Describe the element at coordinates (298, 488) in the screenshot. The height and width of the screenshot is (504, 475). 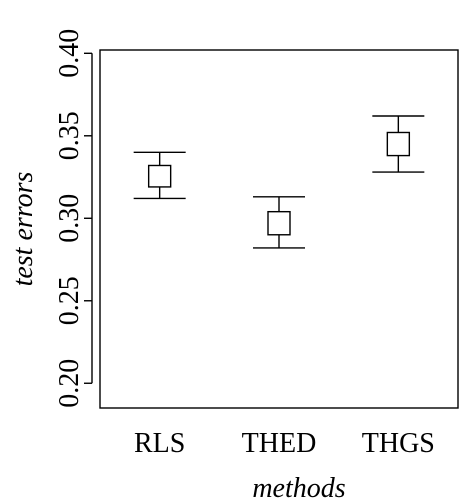
I see `x-axis-title: methods` at that location.